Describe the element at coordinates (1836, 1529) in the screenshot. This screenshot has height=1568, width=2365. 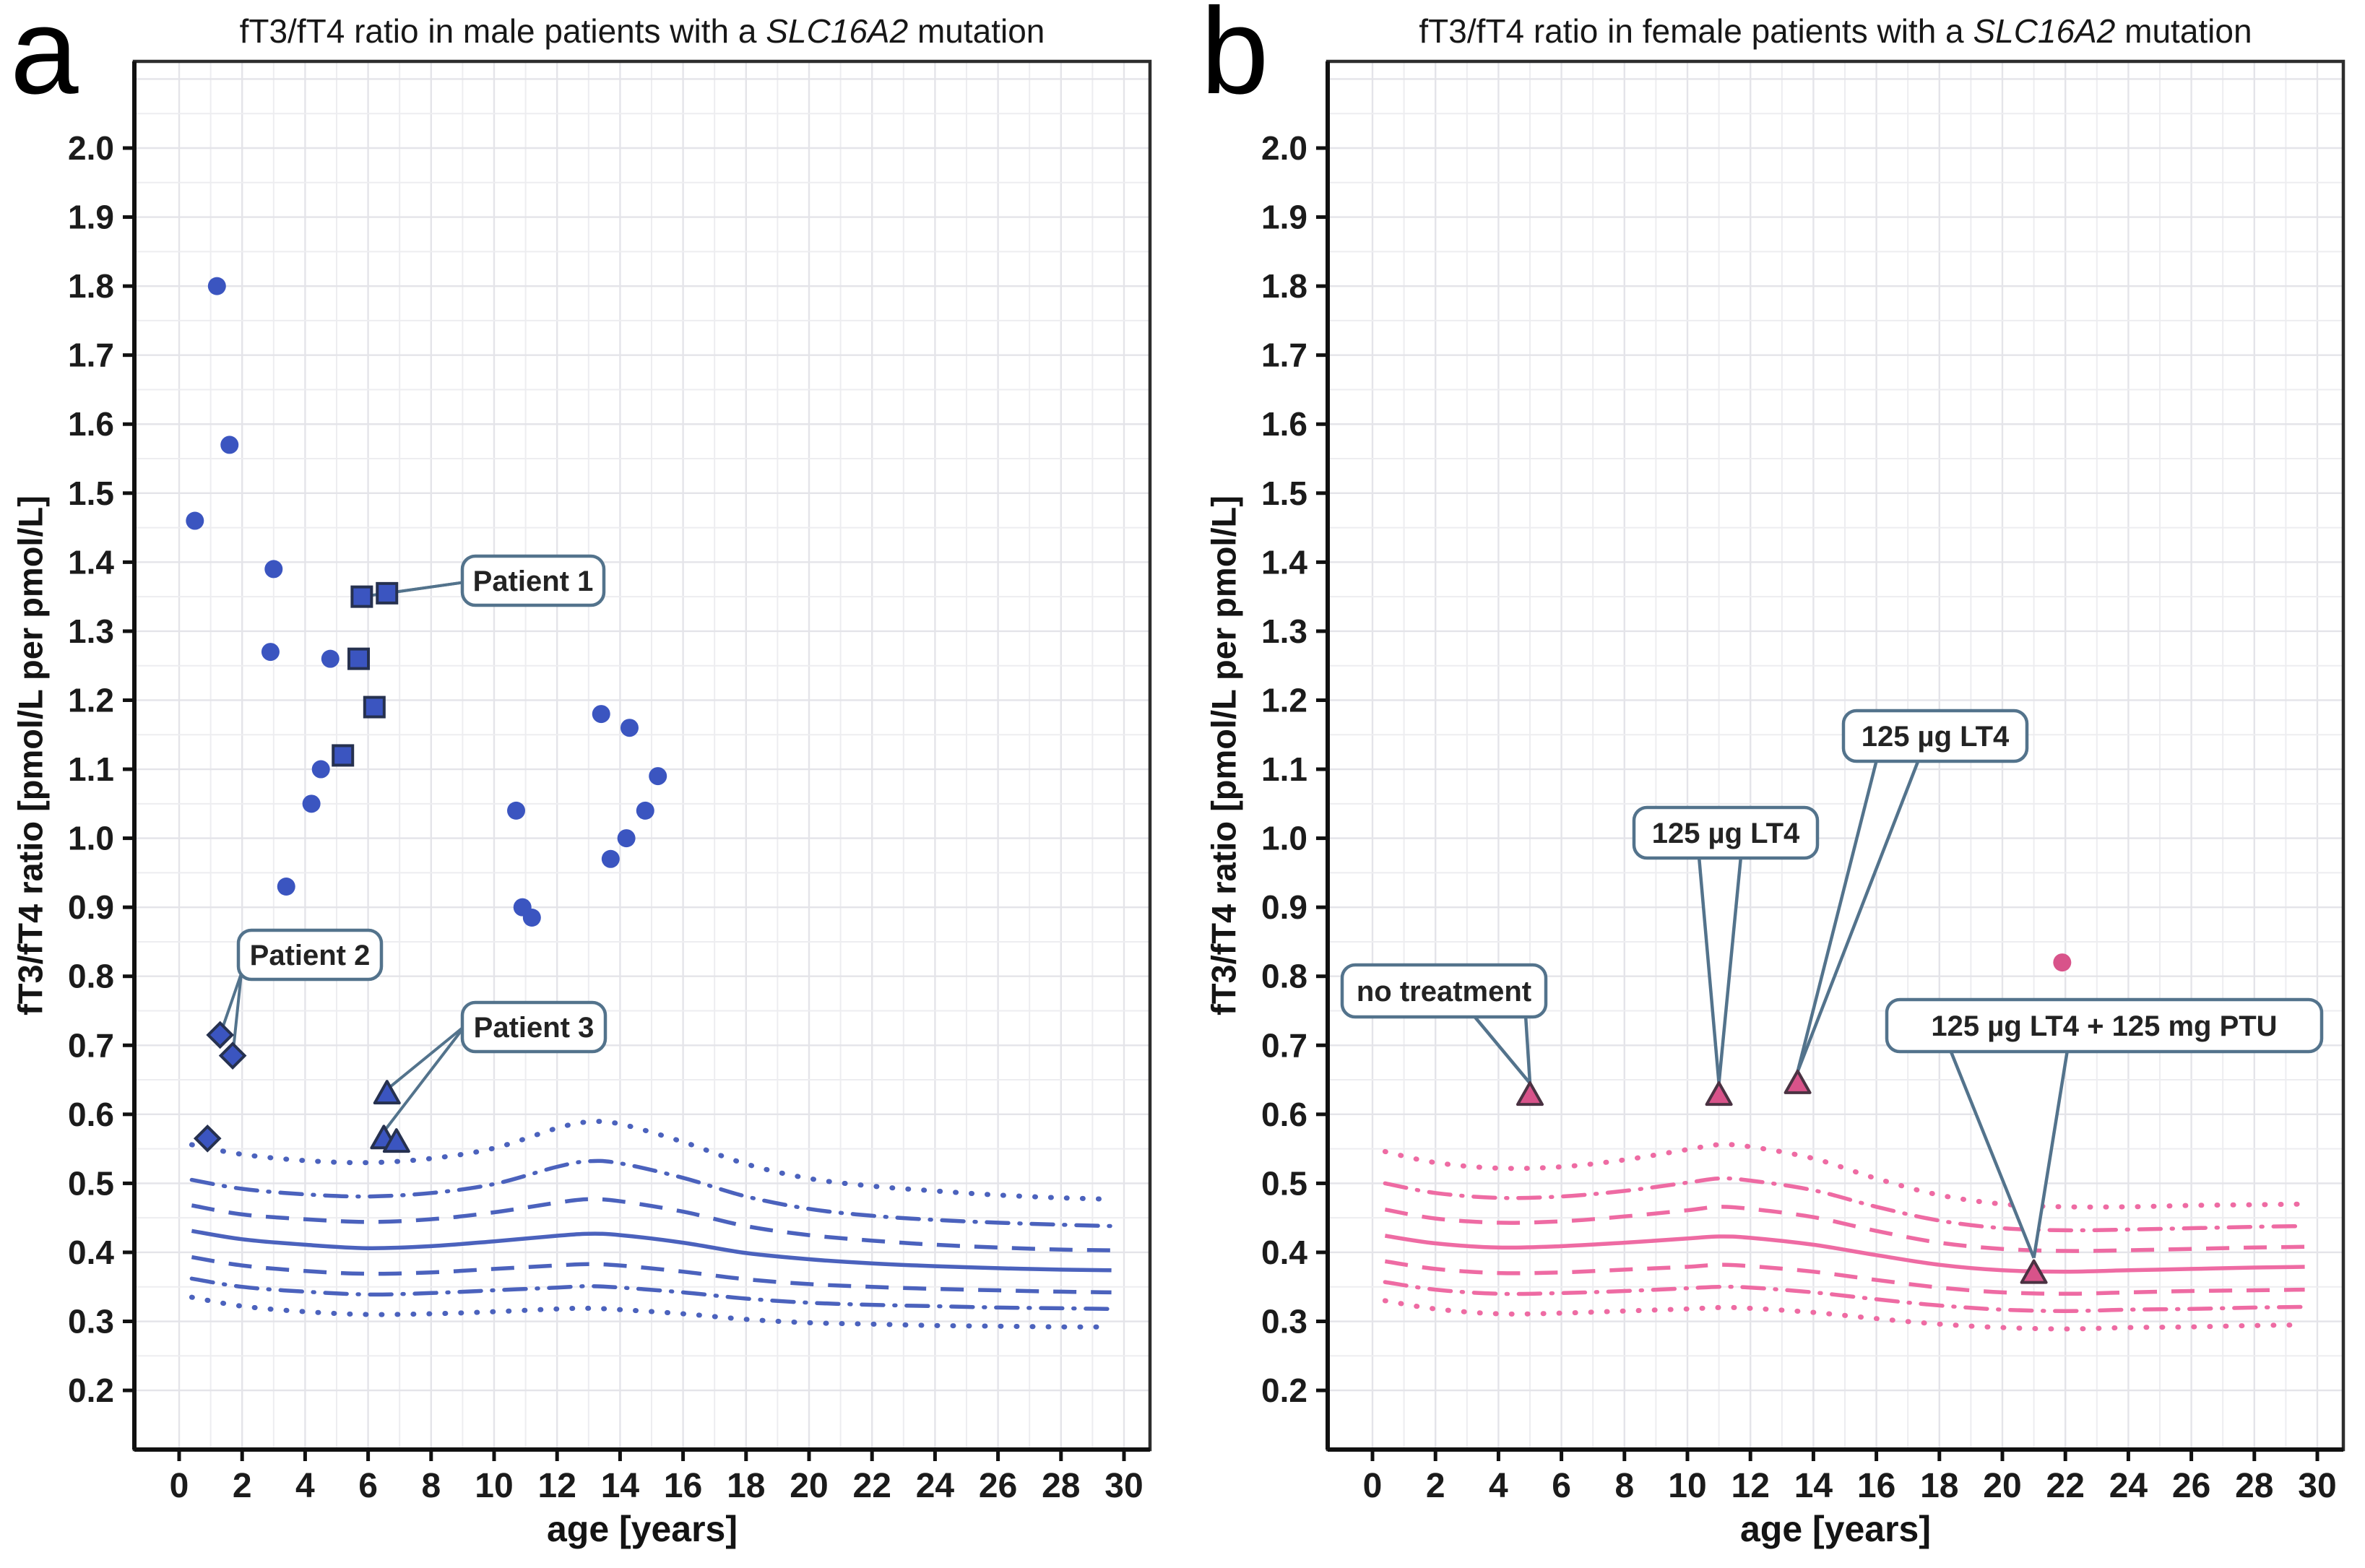
I see `panel-b-x-axis-title: age [years]` at that location.